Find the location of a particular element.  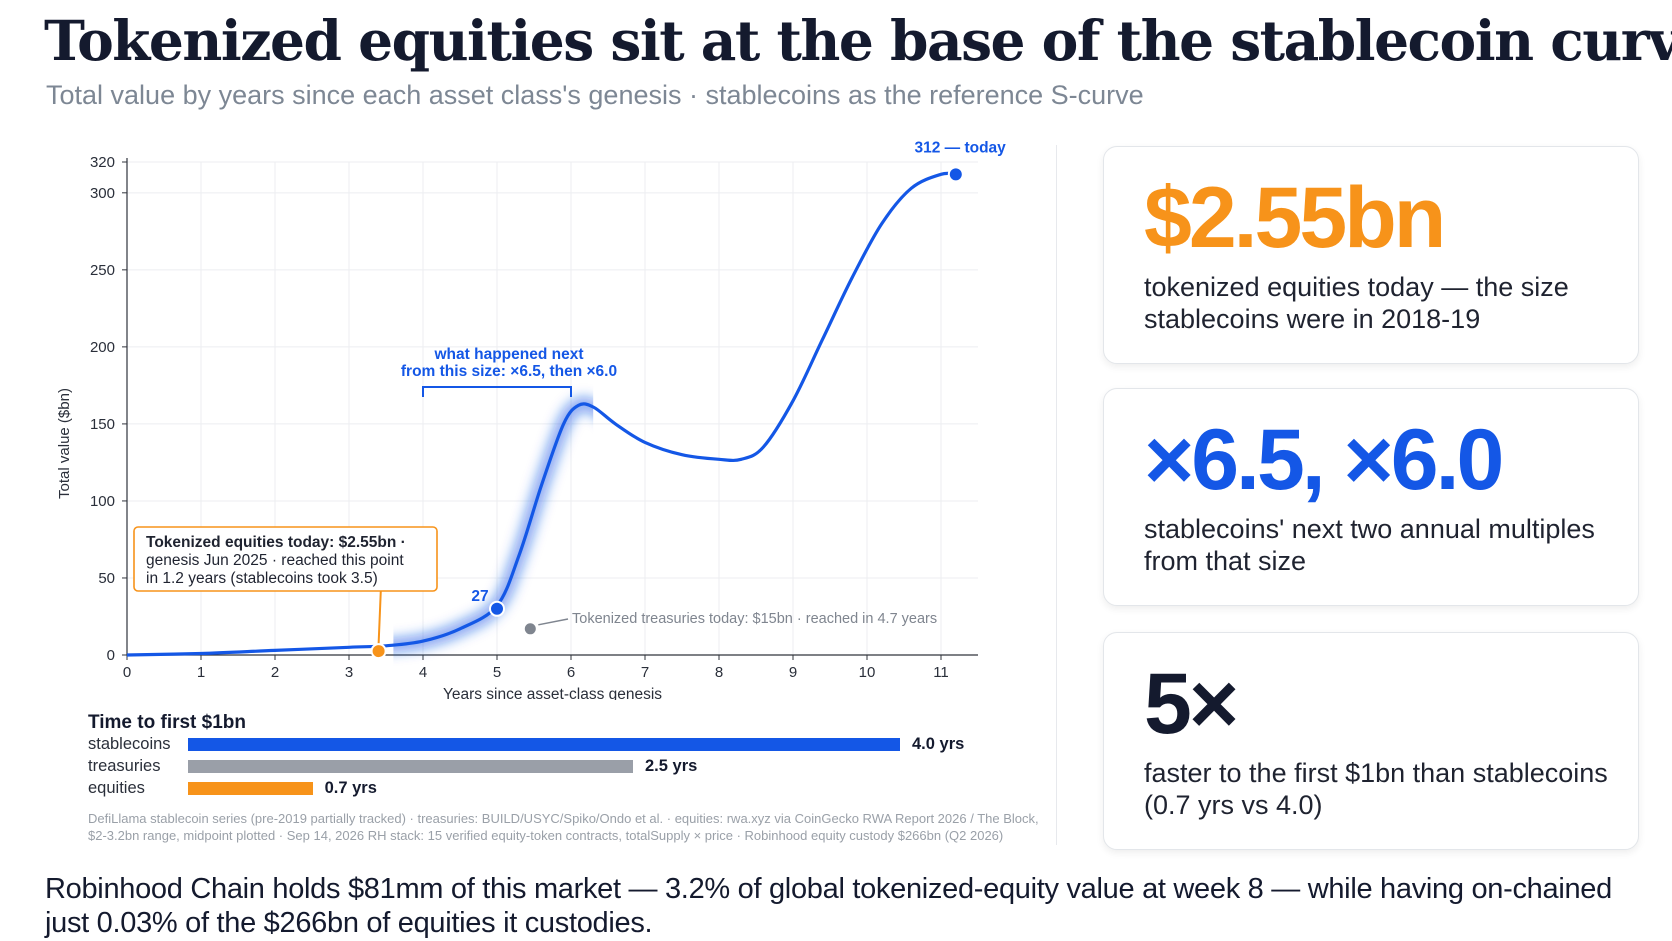

x-tick-label: 8 is located at coordinates (719, 672).